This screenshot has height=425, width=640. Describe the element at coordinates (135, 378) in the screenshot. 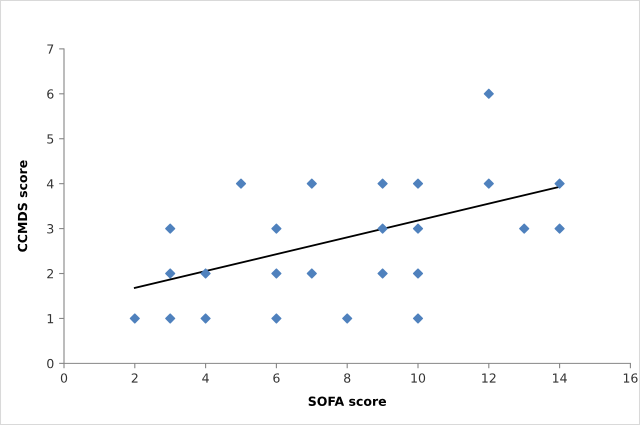

I see `x-tick-label: 2` at that location.